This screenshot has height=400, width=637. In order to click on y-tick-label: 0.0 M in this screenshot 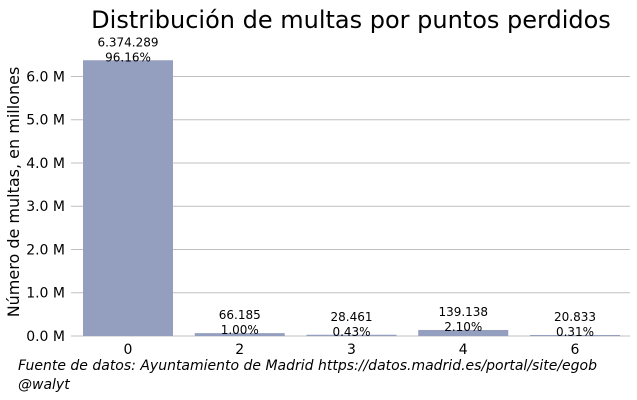, I will do `click(45, 337)`.